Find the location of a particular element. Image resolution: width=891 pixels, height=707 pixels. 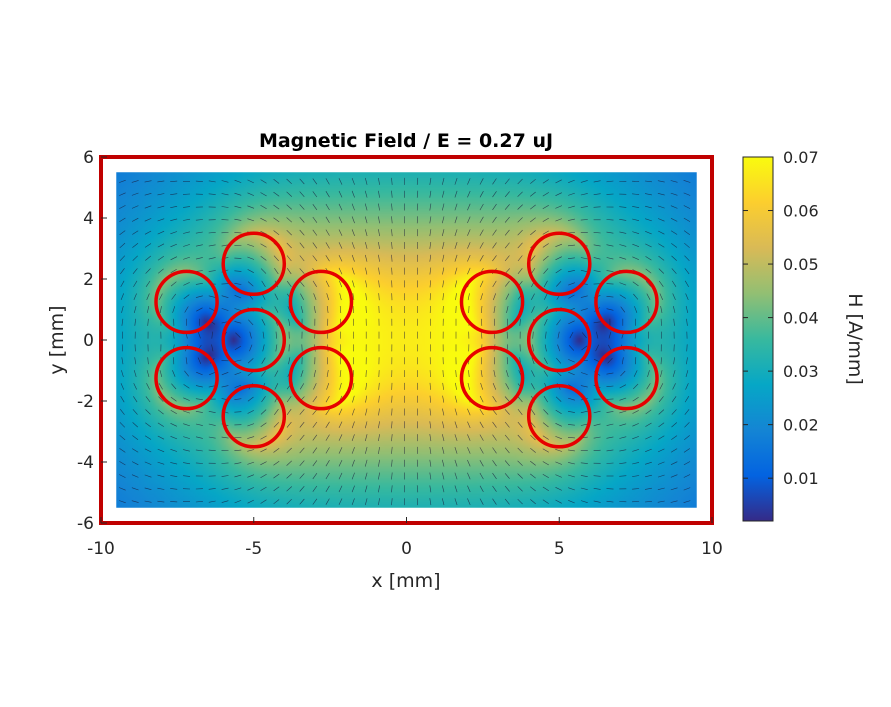

x-tick-label: -5 is located at coordinates (253, 549).